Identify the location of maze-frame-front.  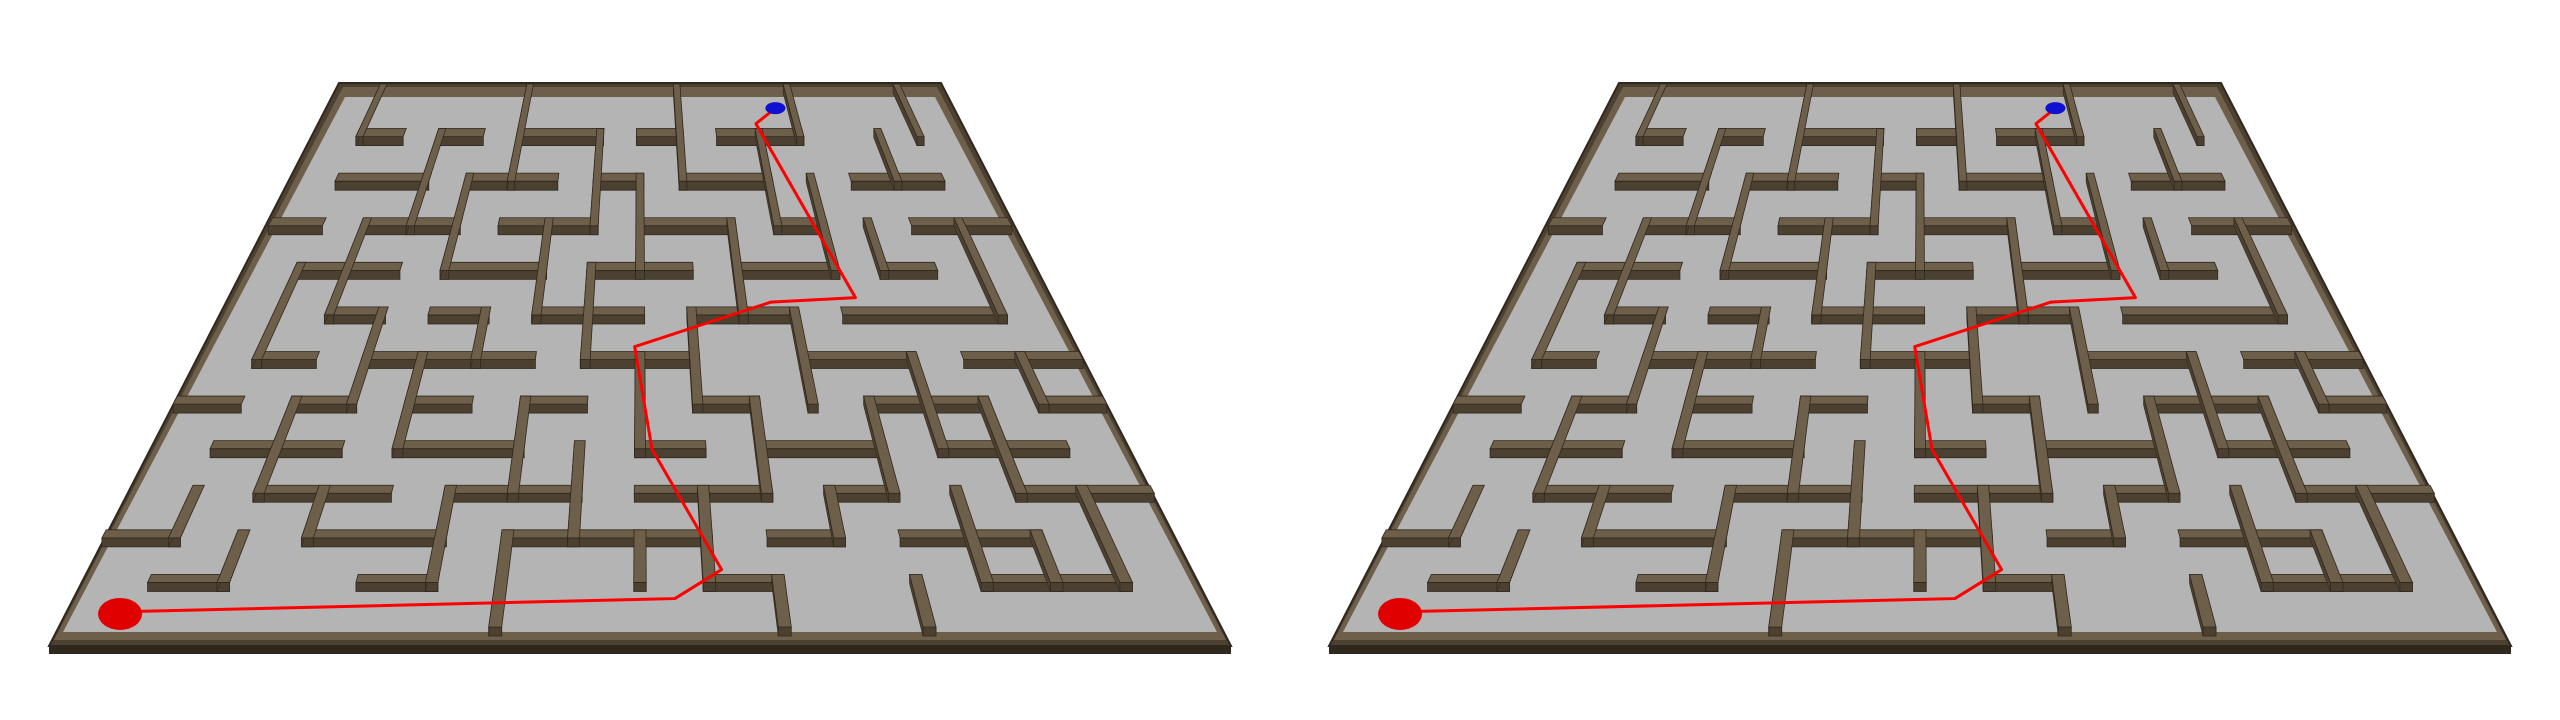
(1920, 650).